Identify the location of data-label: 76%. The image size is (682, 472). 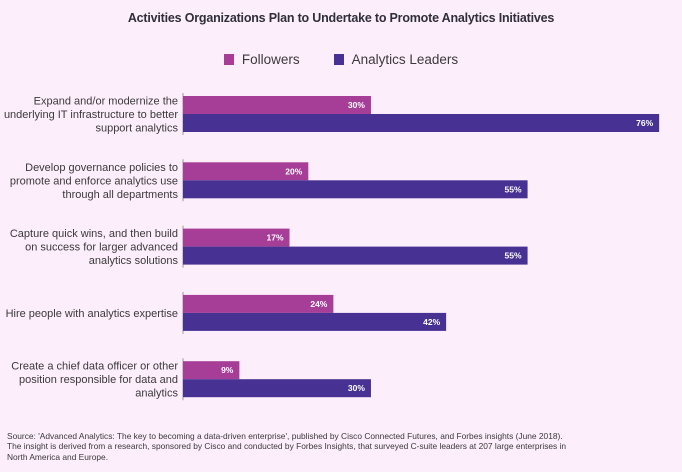
(644, 123).